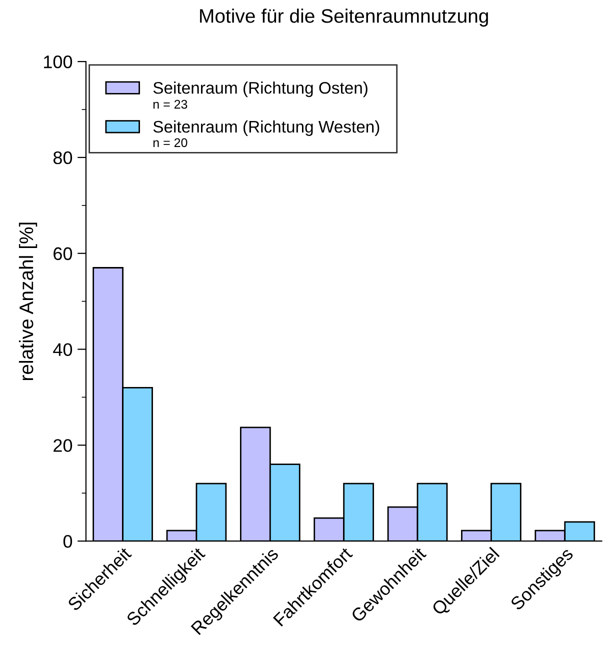 The height and width of the screenshot is (648, 614). I want to click on chart-title: Motive für die Seitenraumnutzung, so click(344, 17).